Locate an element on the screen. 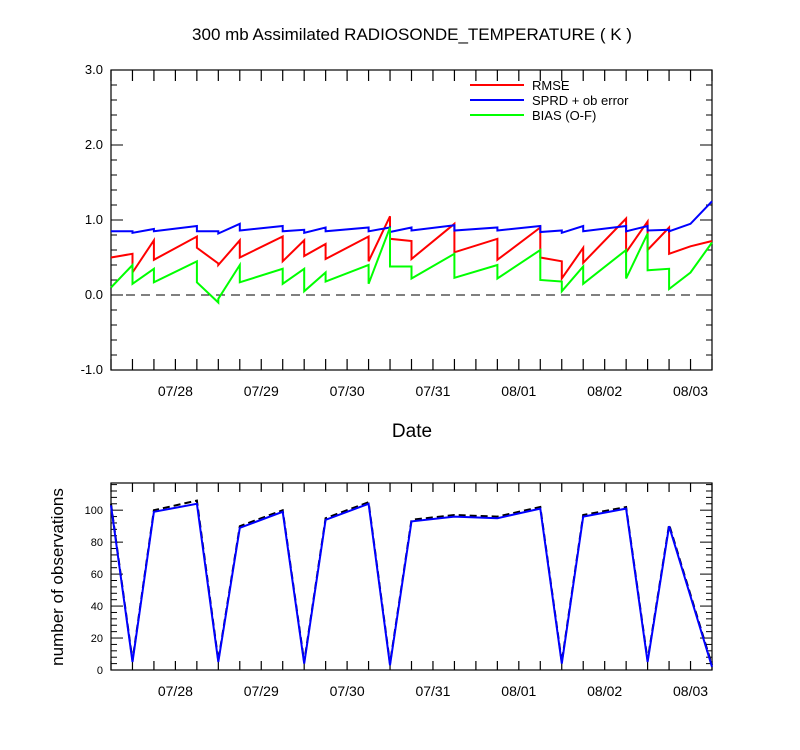 The width and height of the screenshot is (800, 750). top-y-tick-labels: -1.0 0.0 1.0 2.0 3.0 is located at coordinates (92, 219).